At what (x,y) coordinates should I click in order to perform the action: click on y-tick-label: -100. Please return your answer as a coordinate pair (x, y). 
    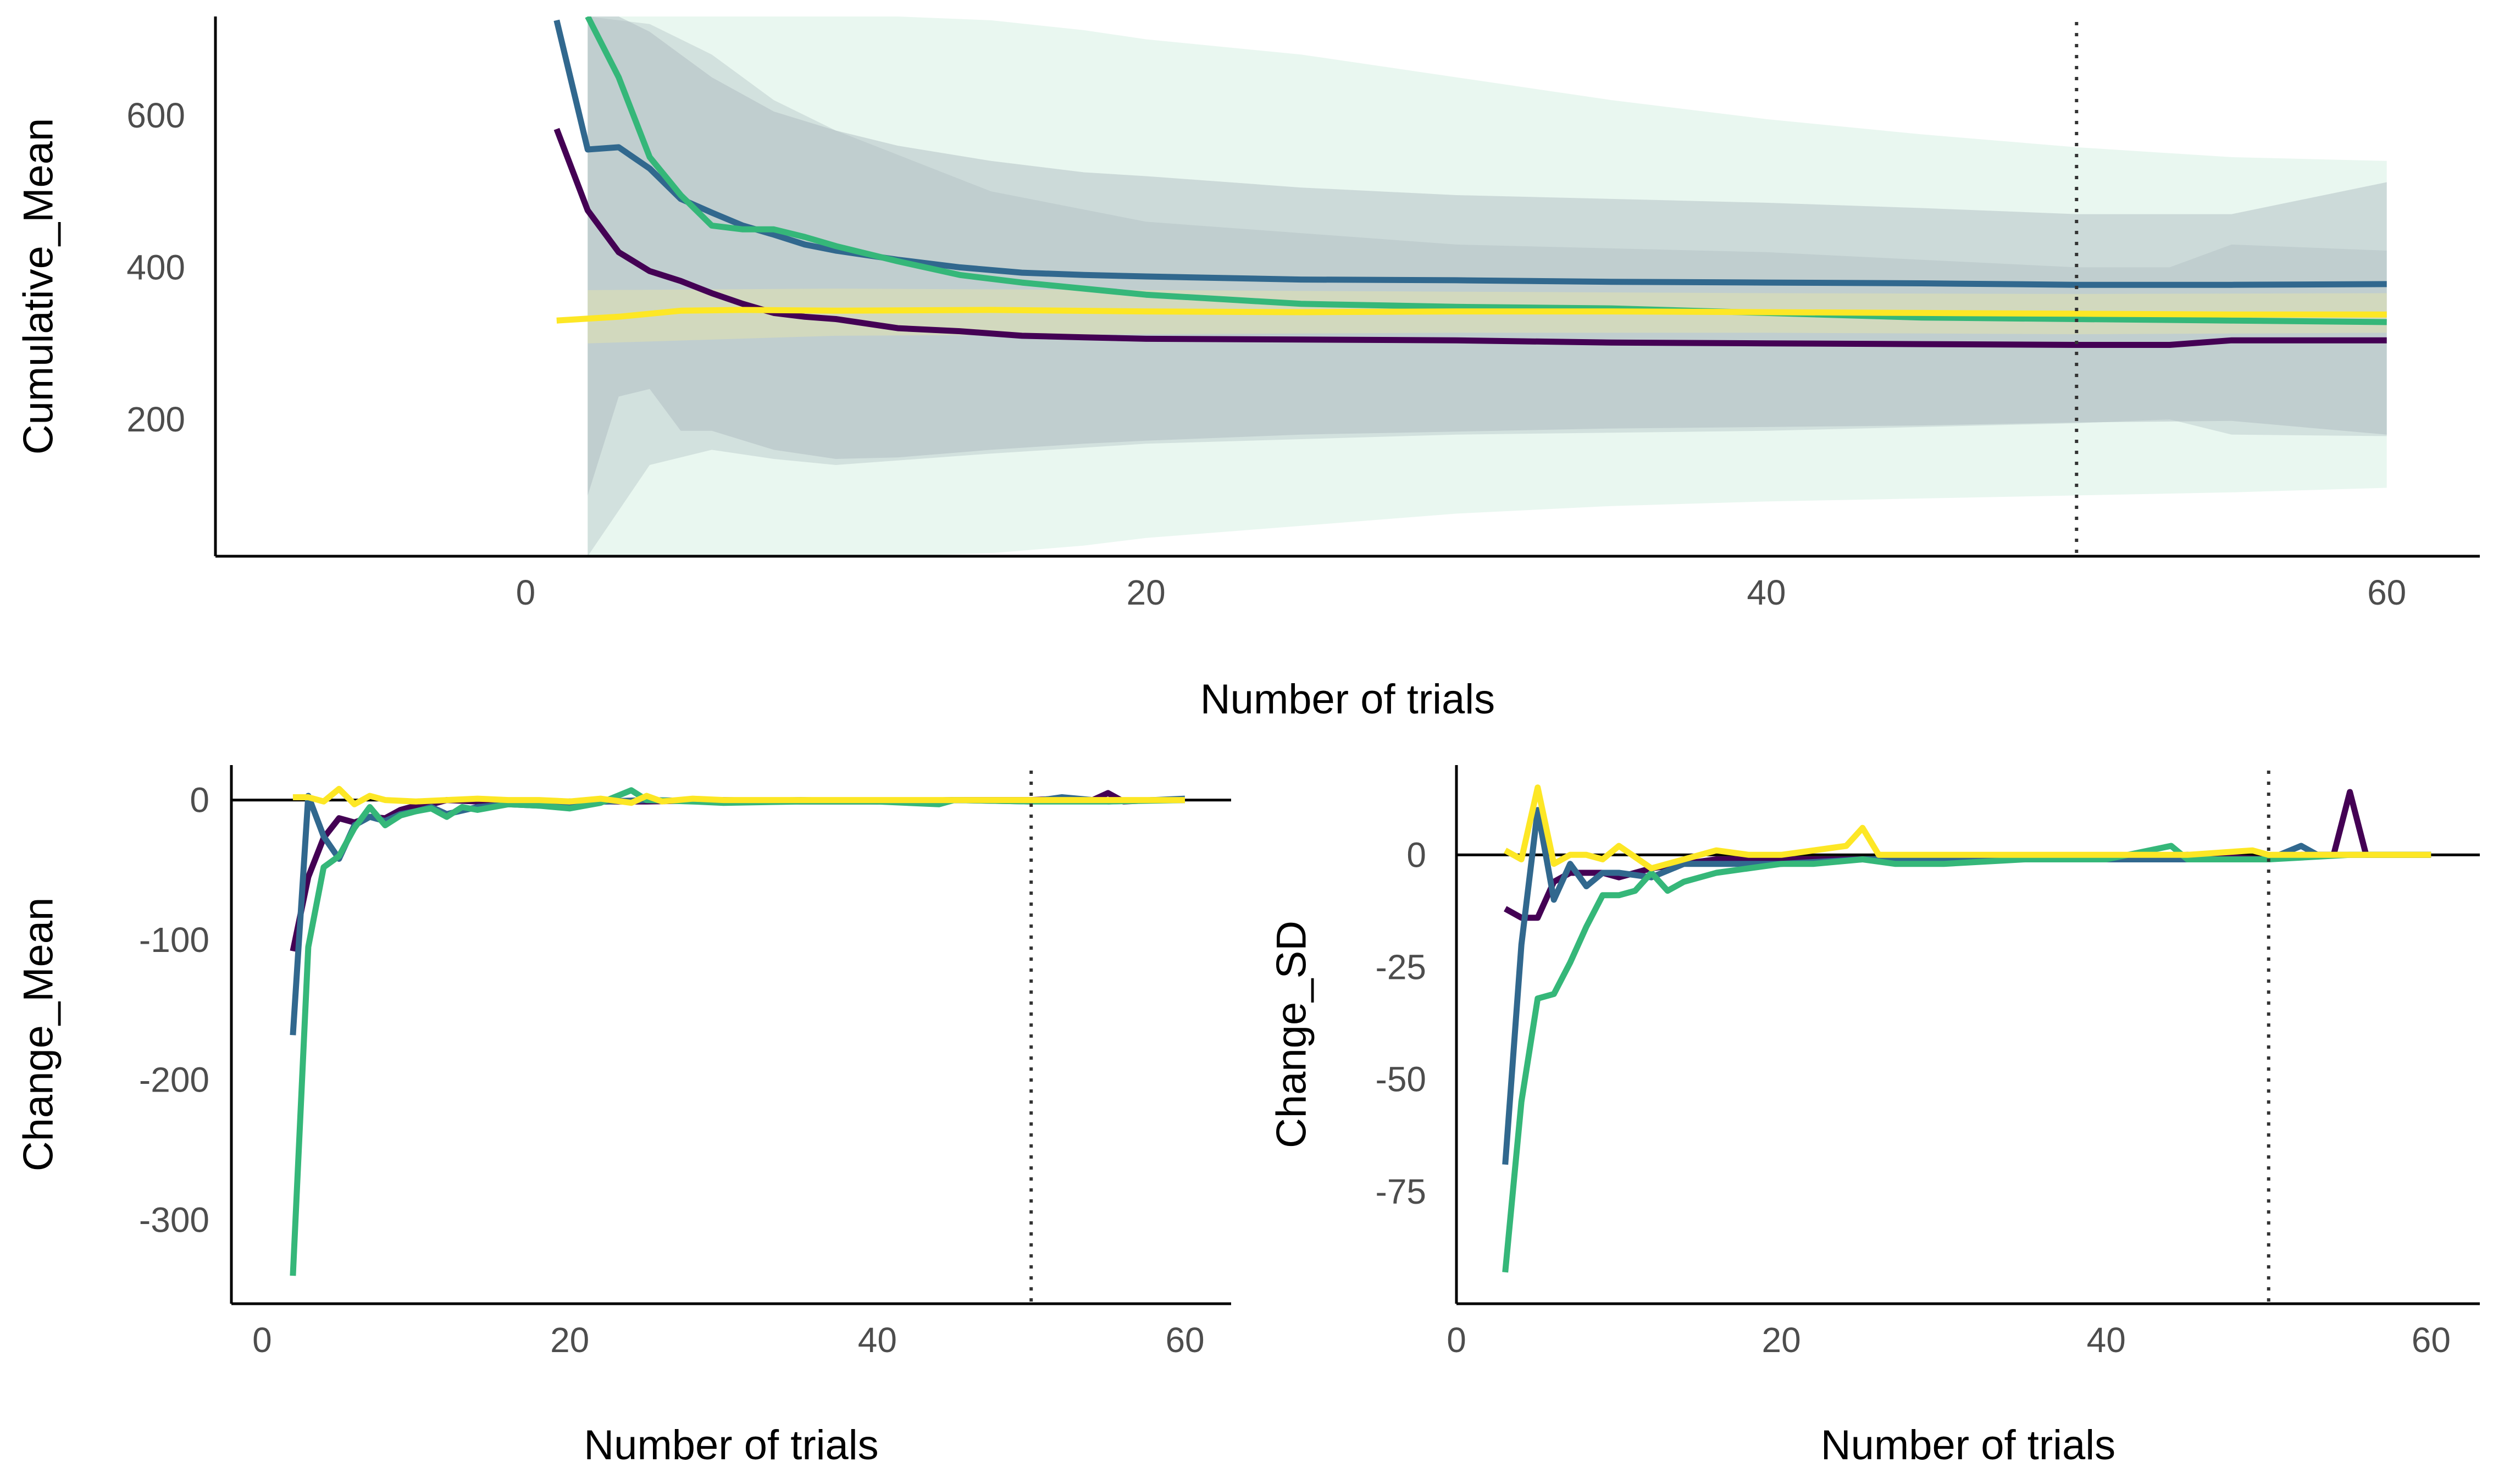
    Looking at the image, I should click on (174, 940).